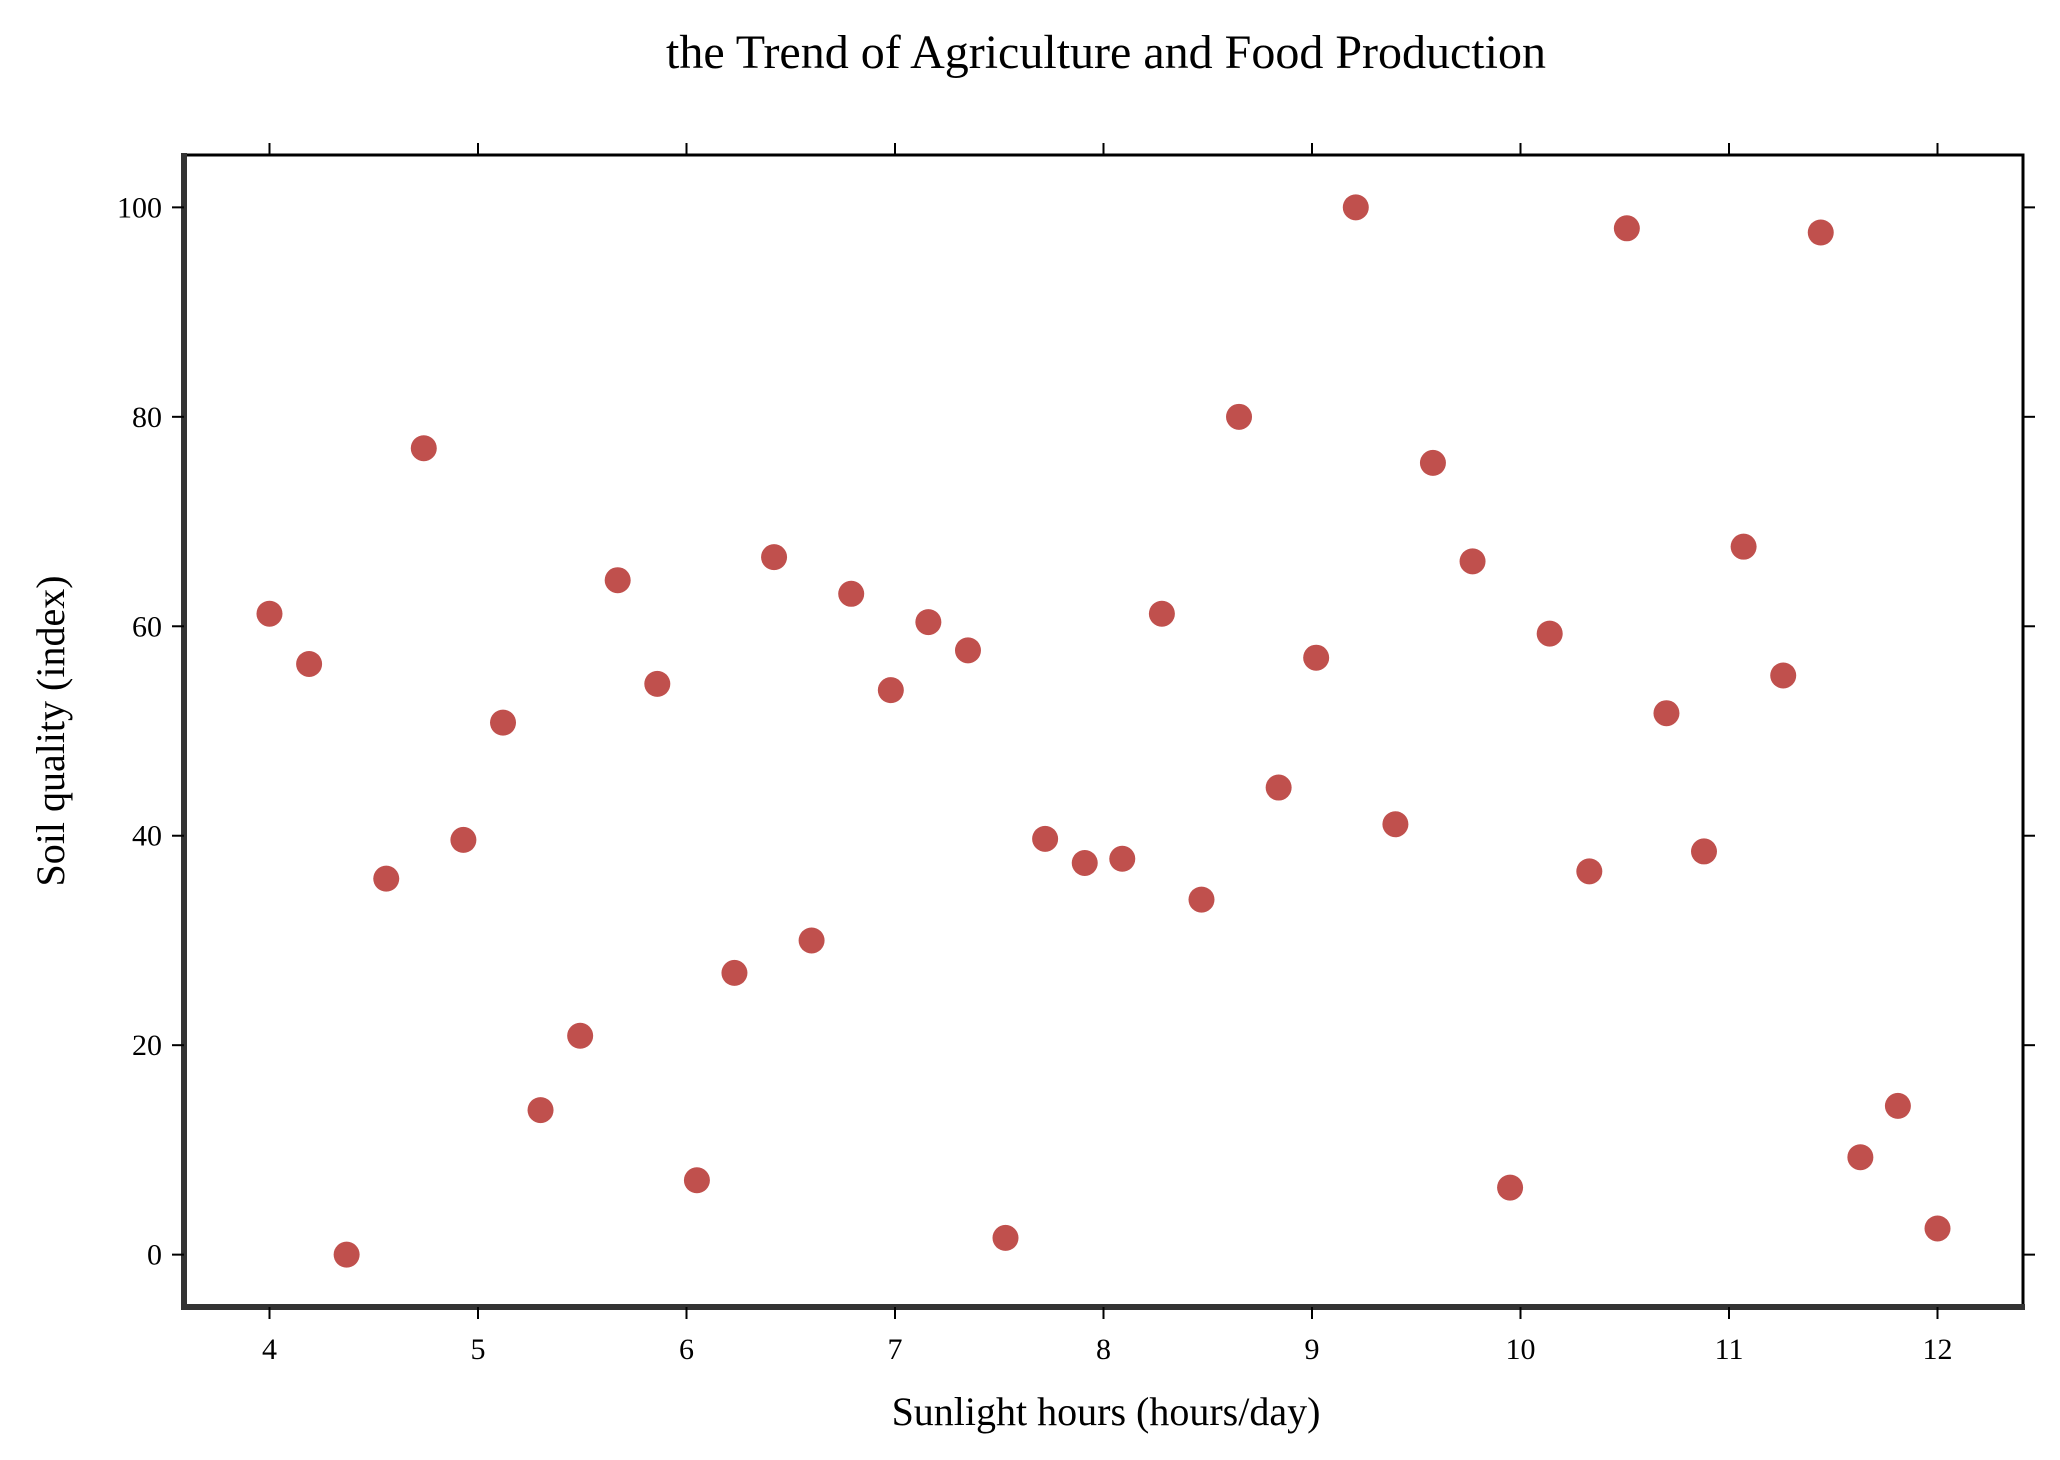 This screenshot has height=1460, width=2060. I want to click on x-axis-title: Sunlight hours (hours/day), so click(1106, 1411).